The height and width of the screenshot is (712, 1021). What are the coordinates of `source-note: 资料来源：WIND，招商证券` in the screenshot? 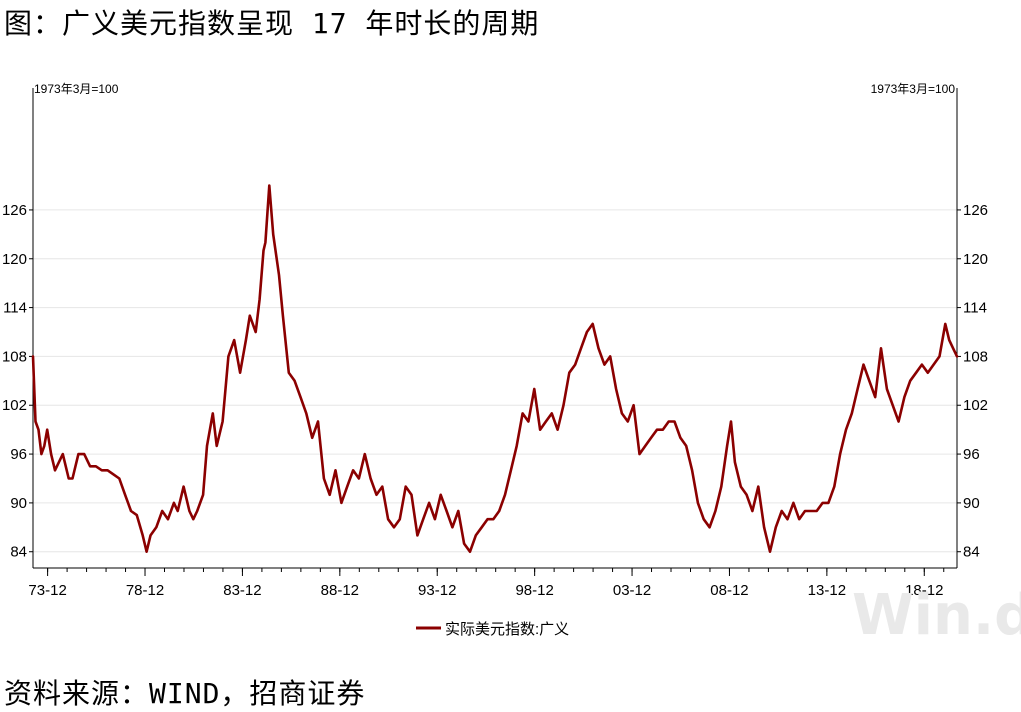 It's located at (185, 693).